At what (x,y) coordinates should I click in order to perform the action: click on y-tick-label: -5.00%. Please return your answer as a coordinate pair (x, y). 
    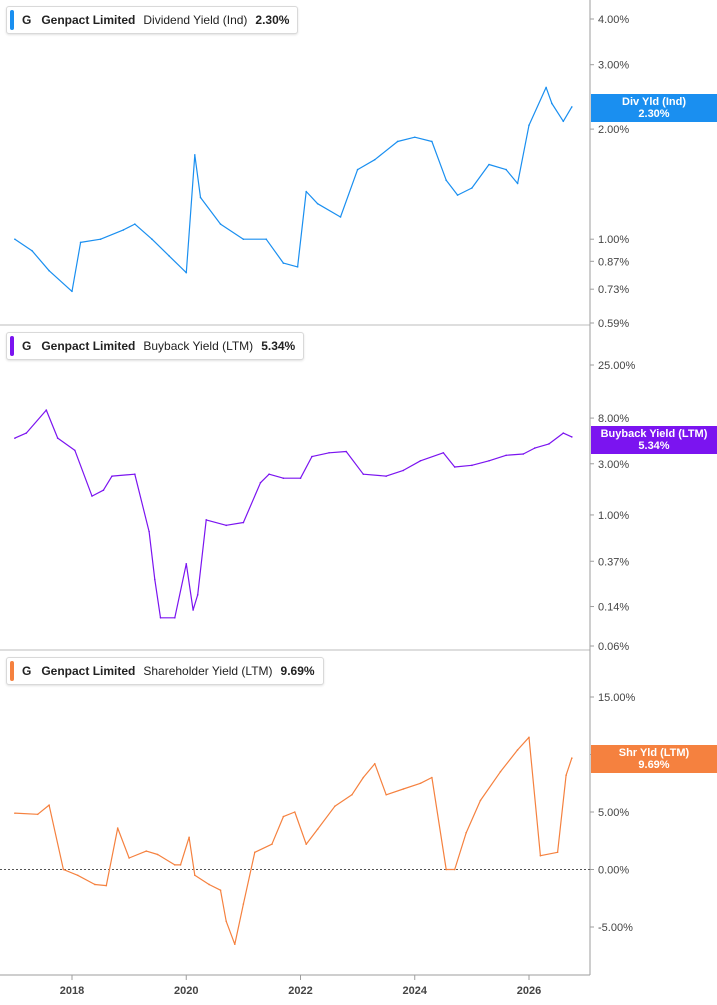
    Looking at the image, I should click on (615, 928).